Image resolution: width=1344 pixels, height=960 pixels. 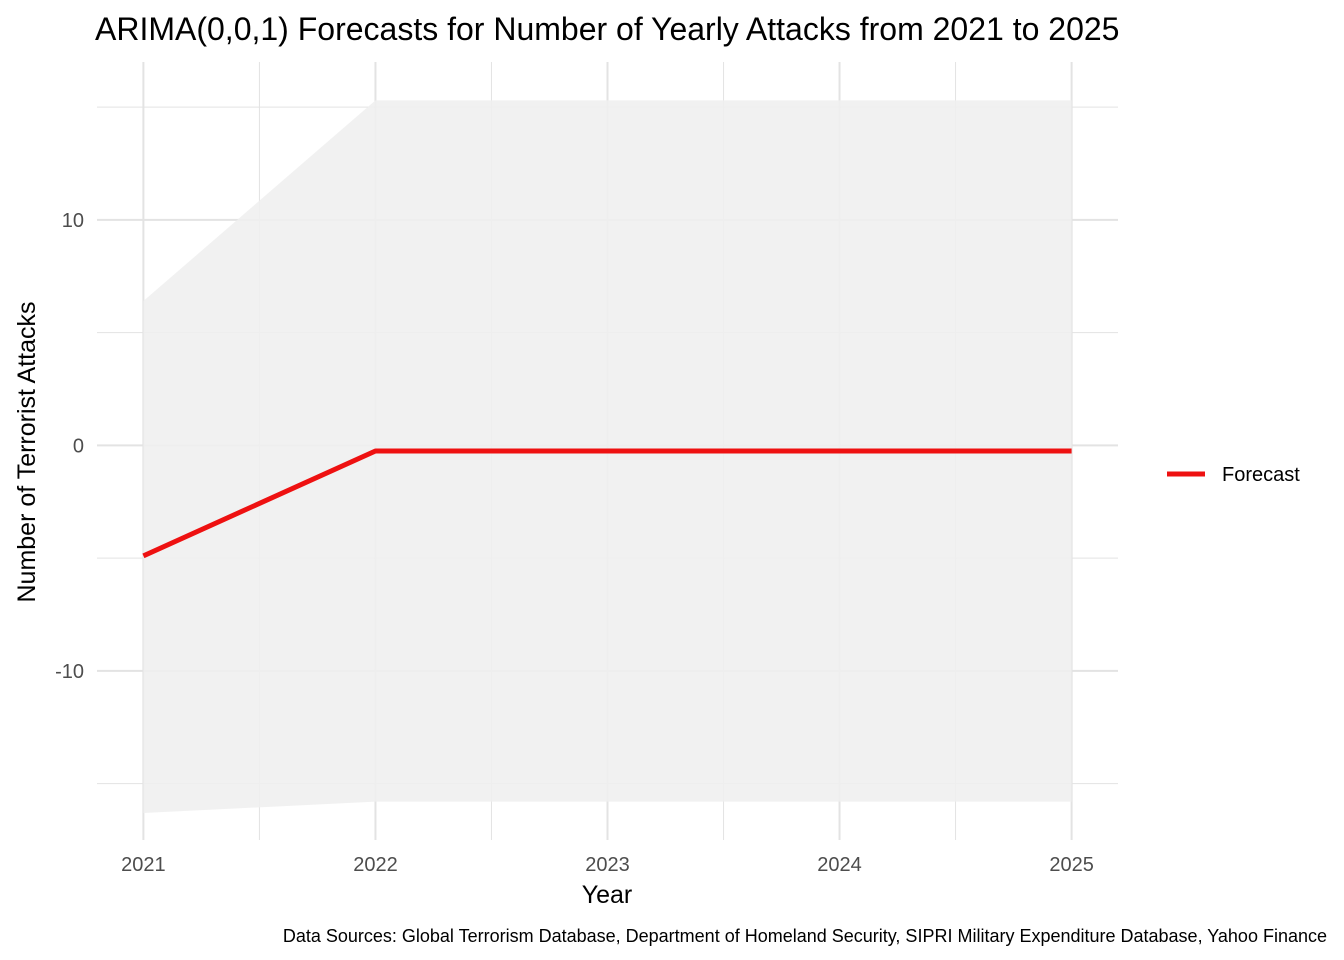 What do you see at coordinates (143, 865) in the screenshot?
I see `x-tick-label: 2021` at bounding box center [143, 865].